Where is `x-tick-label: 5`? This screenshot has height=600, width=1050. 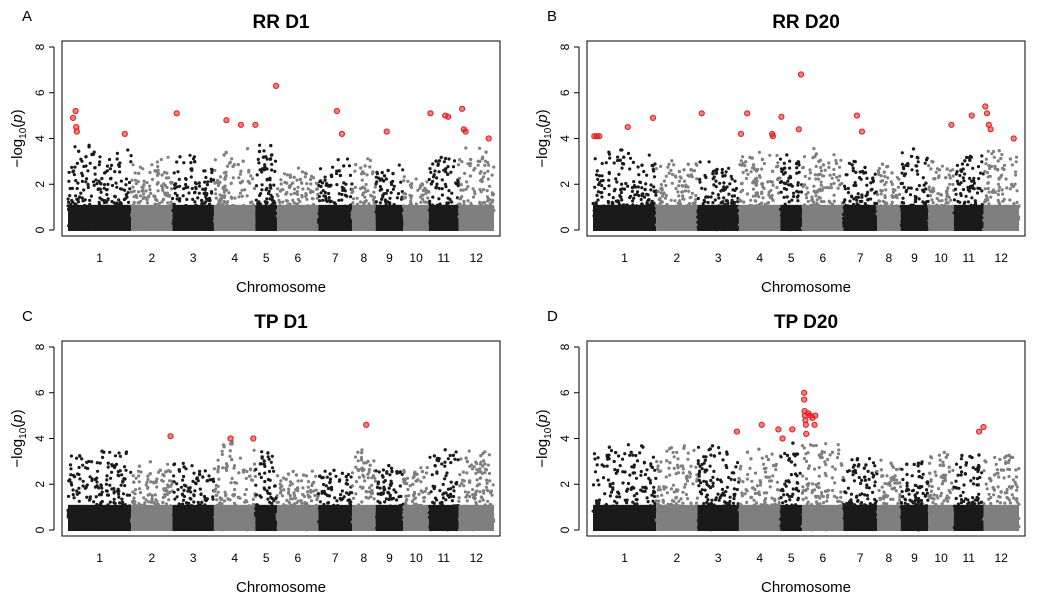 x-tick-label: 5 is located at coordinates (791, 258).